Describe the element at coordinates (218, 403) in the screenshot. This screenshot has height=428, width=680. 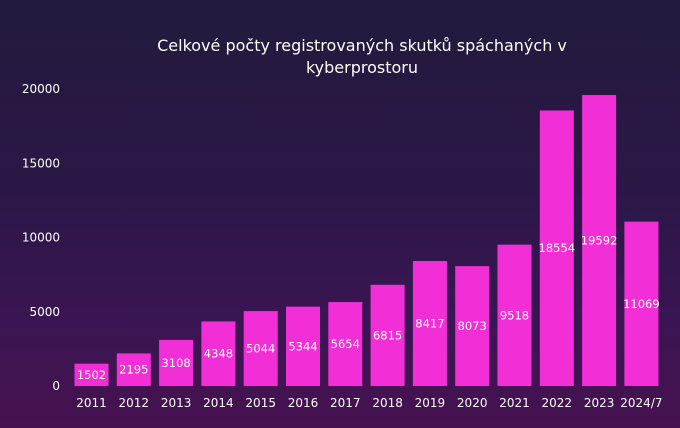
I see `x-tick-label: 2014` at that location.